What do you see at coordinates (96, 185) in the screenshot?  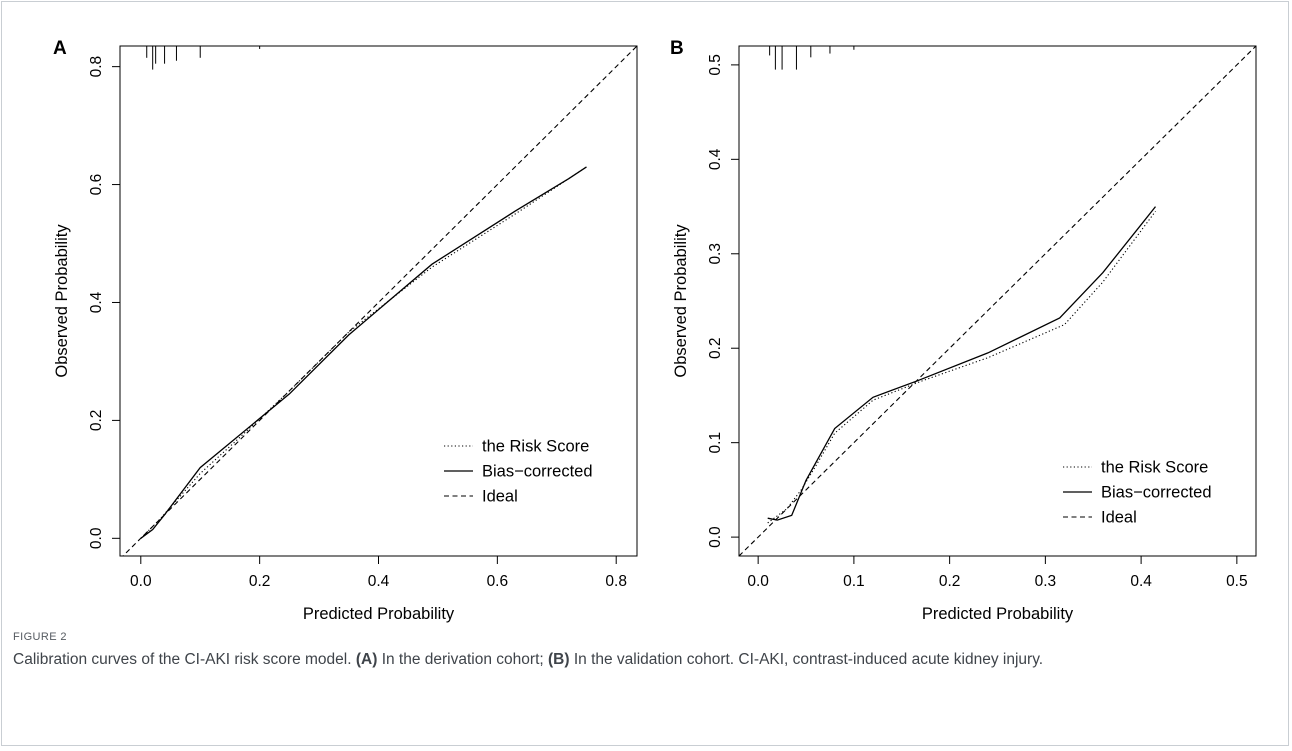 I see `panel-a-y-tick-label: 0.6` at bounding box center [96, 185].